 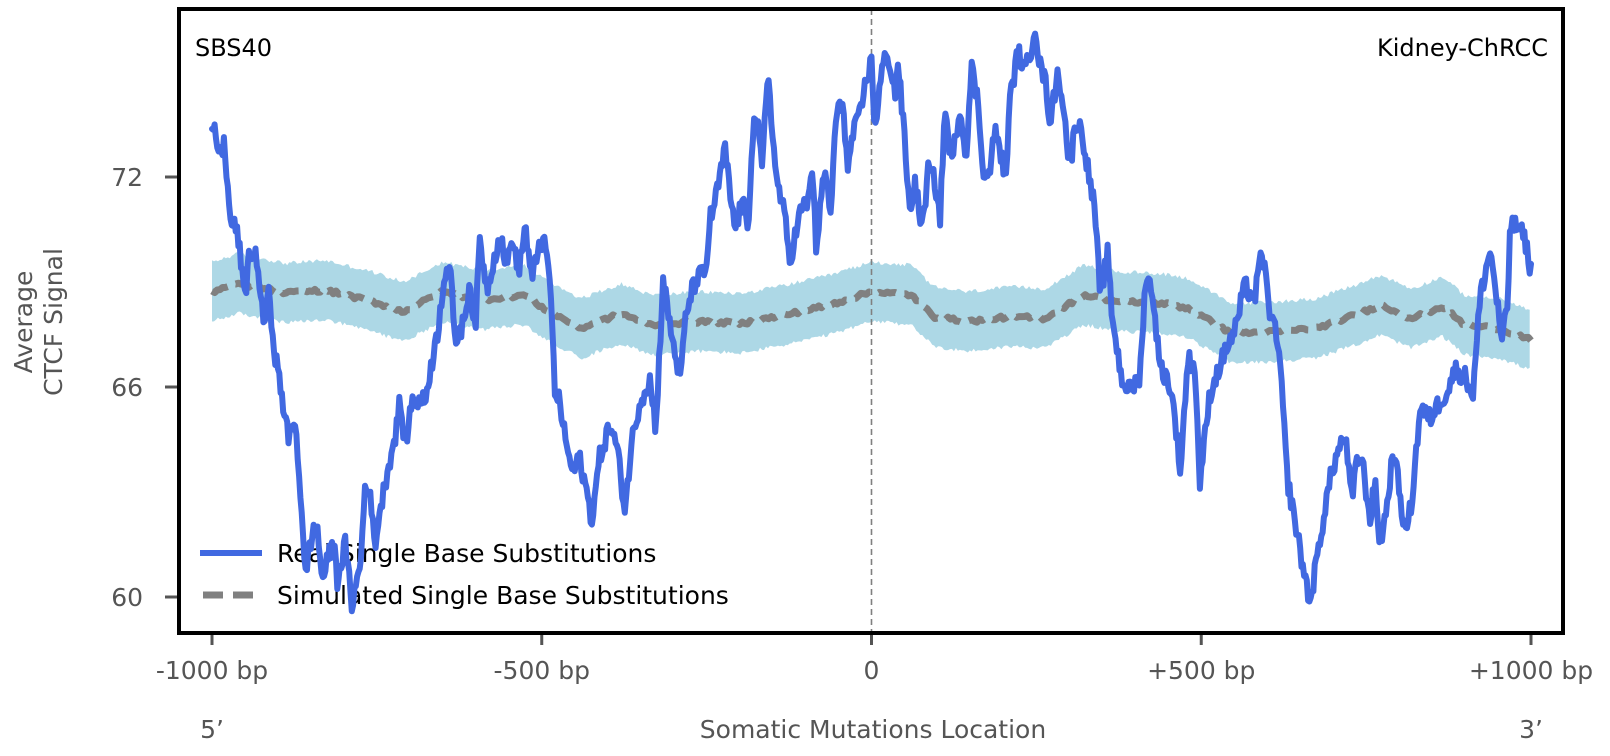 I want to click on simulated-series-layer, so click(x=872, y=311).